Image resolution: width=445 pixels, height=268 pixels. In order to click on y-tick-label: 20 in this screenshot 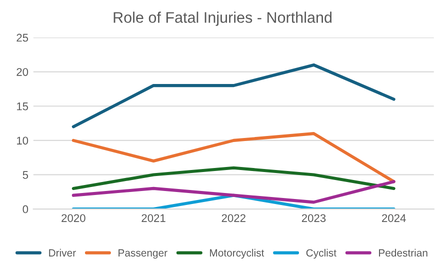, I will do `click(22, 72)`.